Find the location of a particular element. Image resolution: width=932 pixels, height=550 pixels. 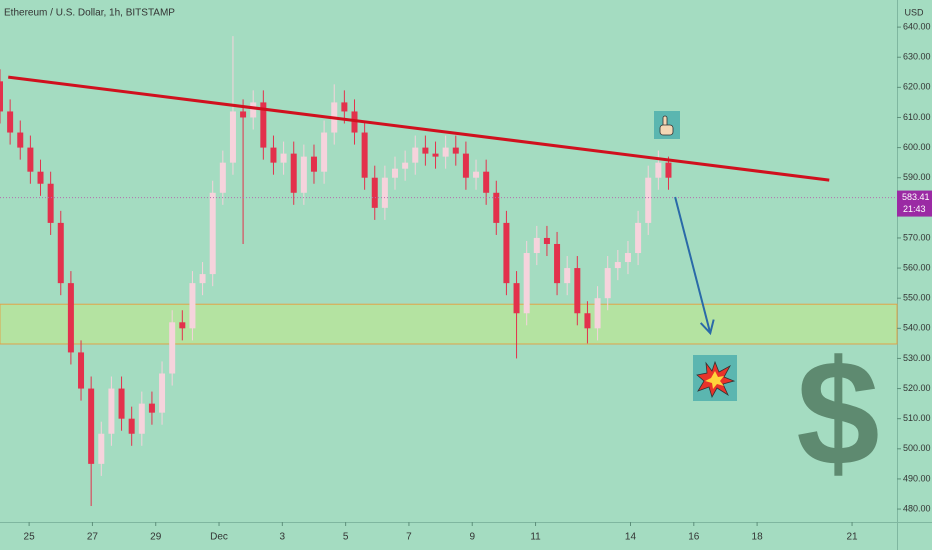

x-tick-label: 9 is located at coordinates (472, 537).